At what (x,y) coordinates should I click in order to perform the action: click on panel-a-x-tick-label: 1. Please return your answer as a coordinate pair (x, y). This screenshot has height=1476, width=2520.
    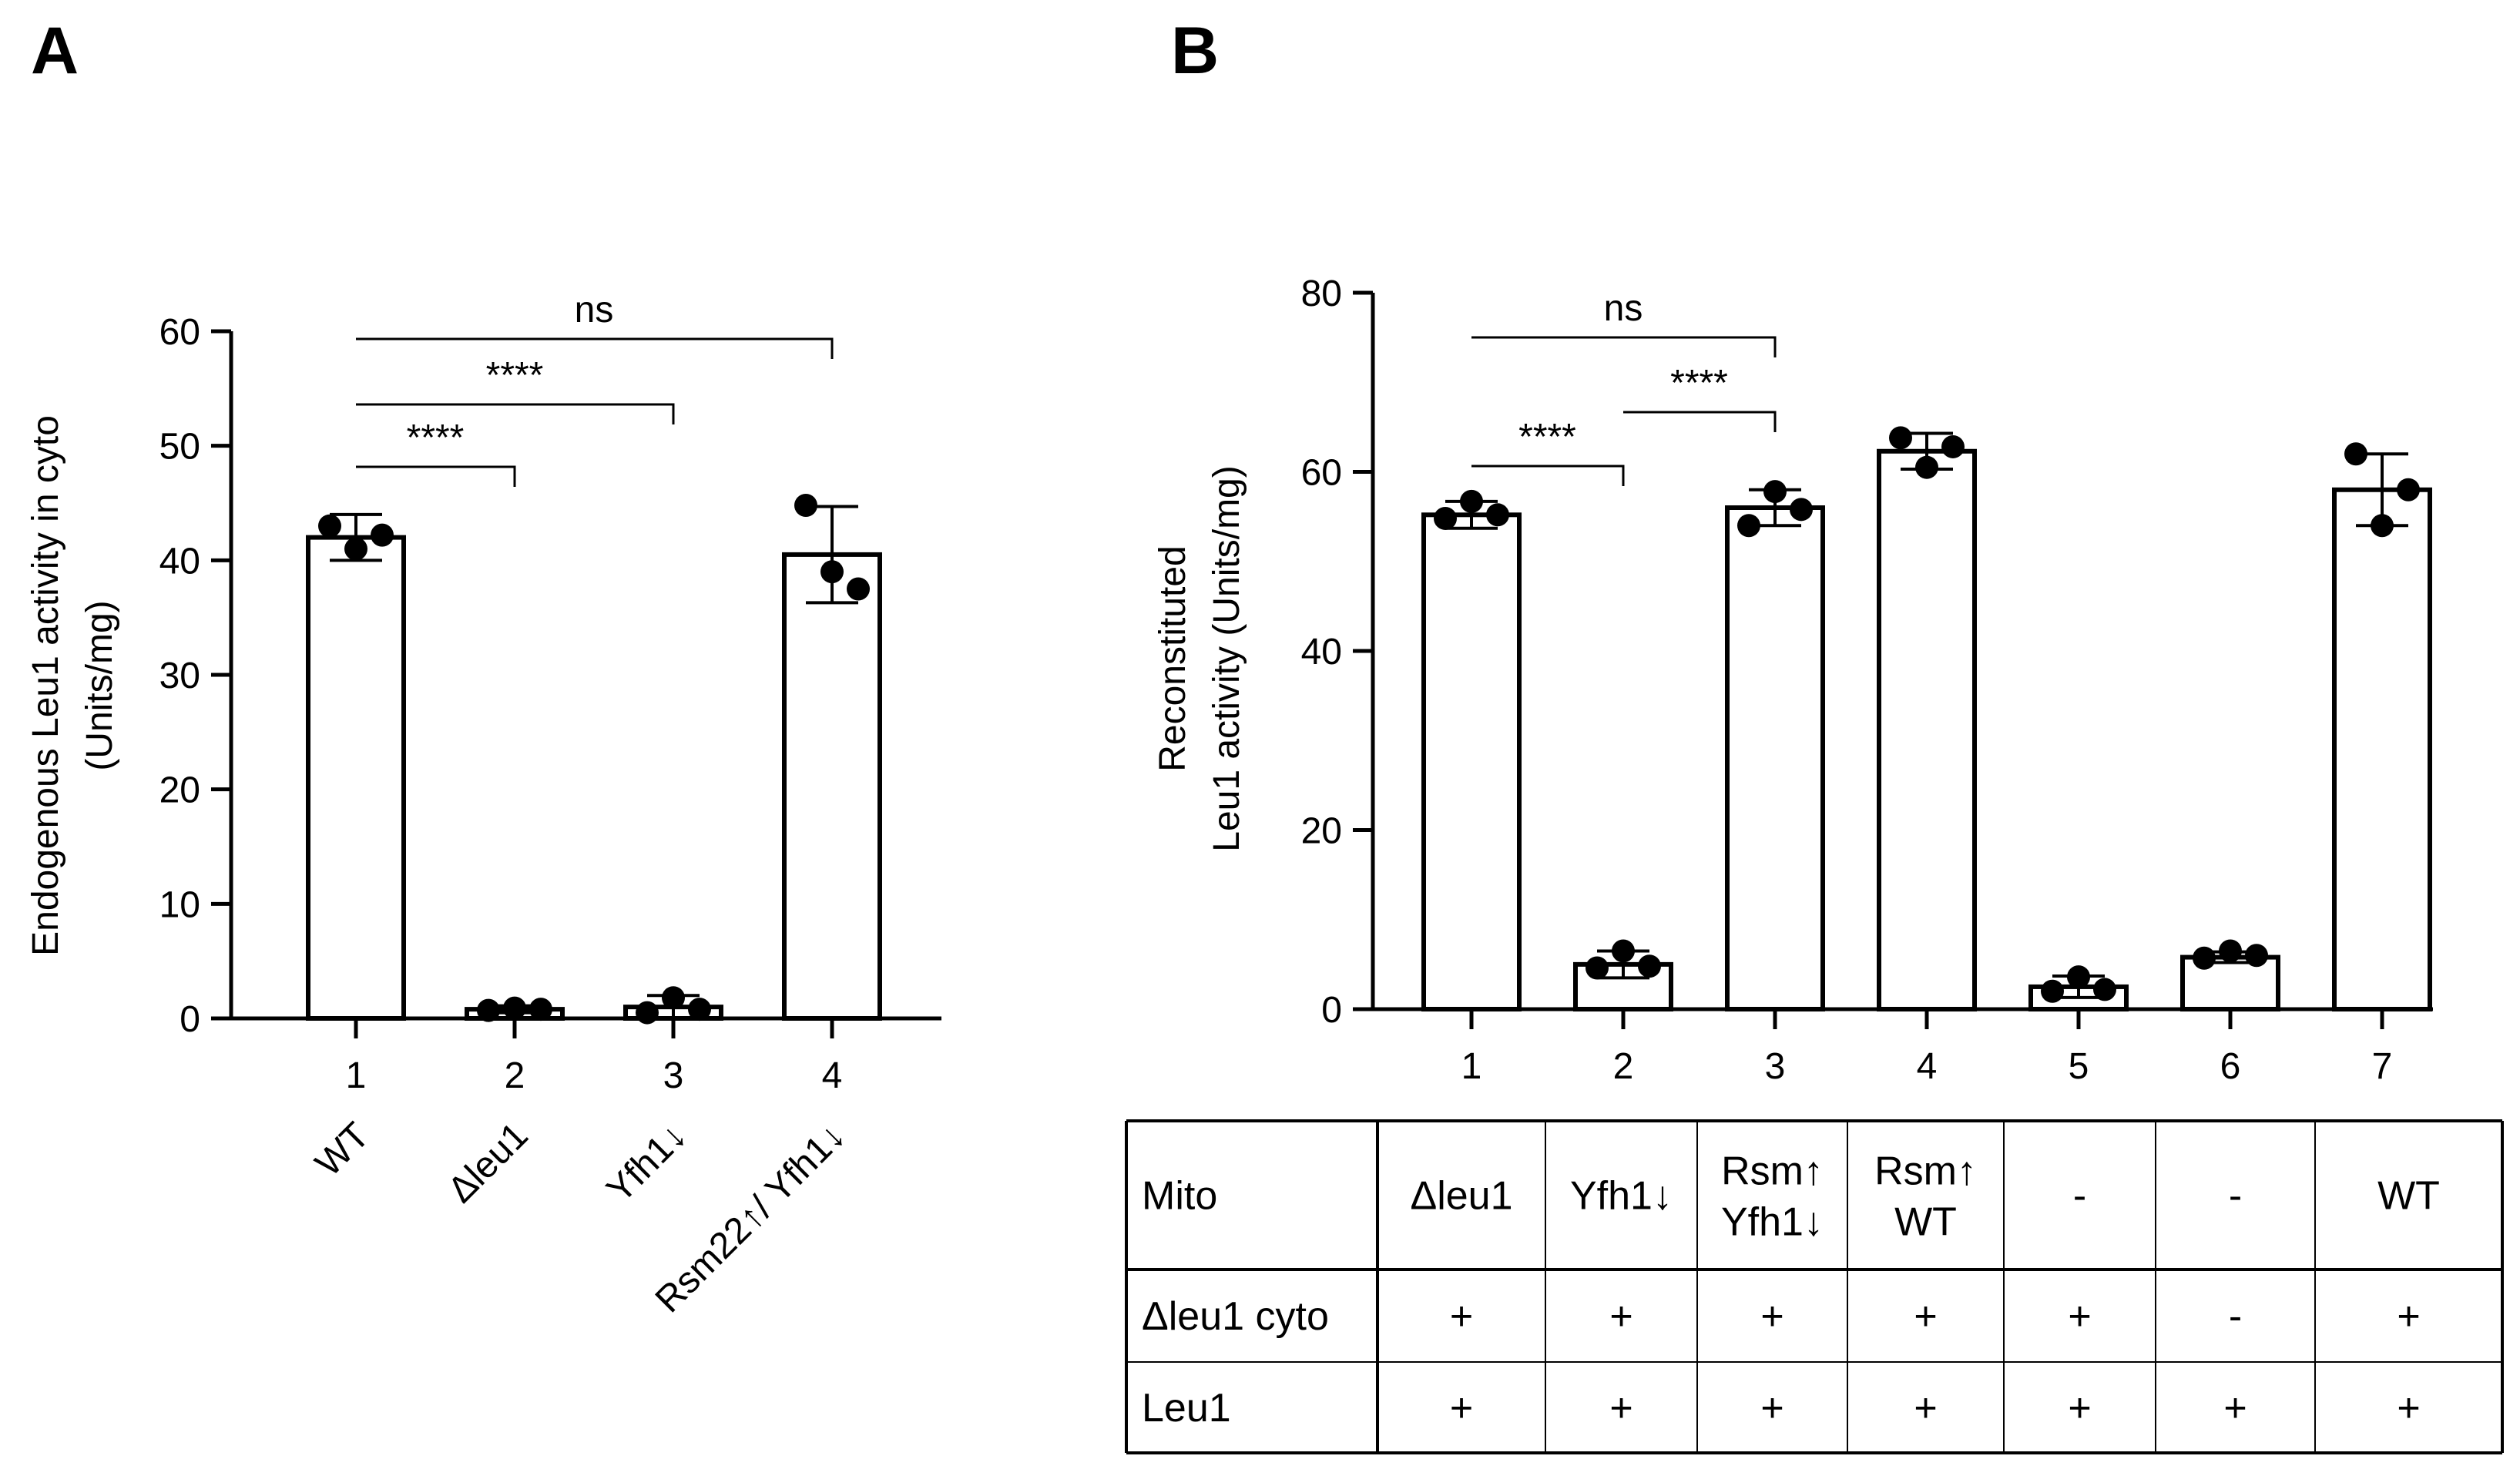
    Looking at the image, I should click on (356, 1075).